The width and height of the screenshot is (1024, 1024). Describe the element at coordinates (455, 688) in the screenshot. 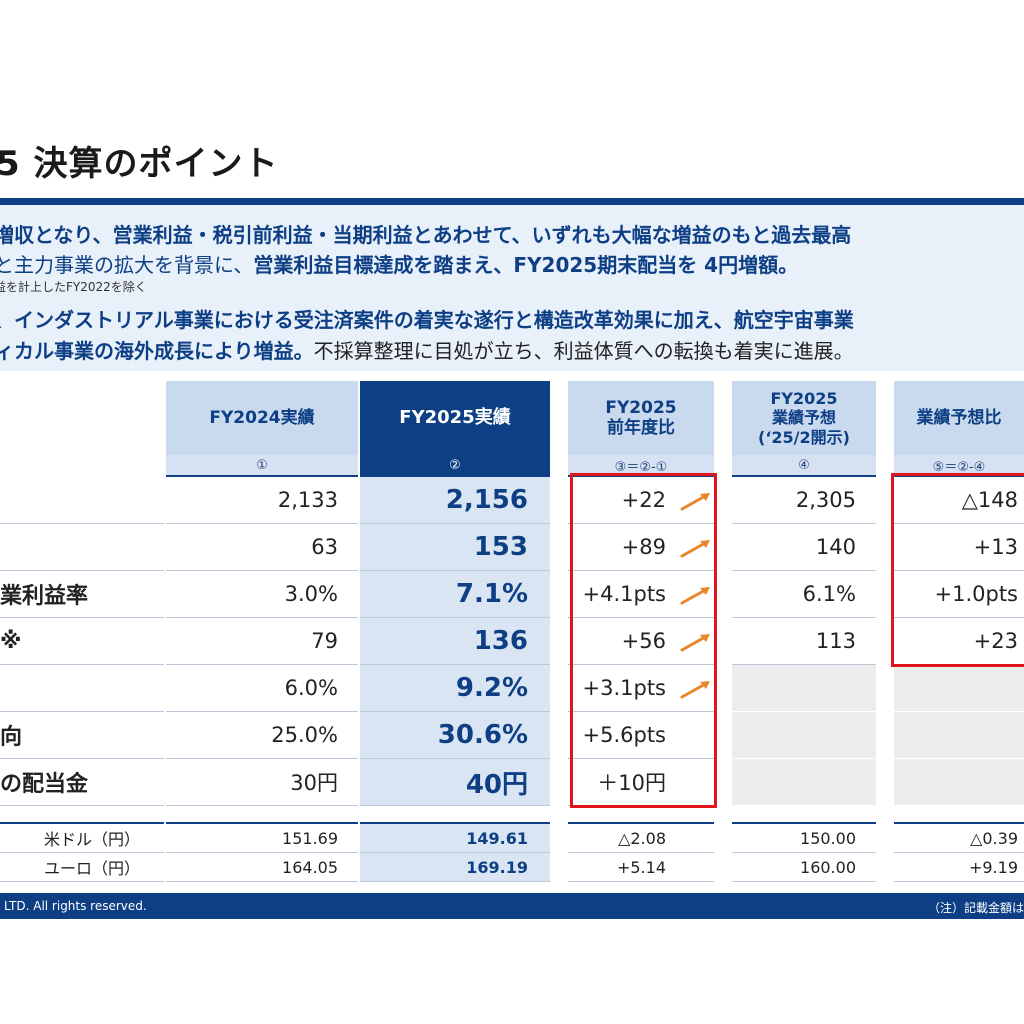

I see `table-cell-fy2025: 9.2%` at that location.